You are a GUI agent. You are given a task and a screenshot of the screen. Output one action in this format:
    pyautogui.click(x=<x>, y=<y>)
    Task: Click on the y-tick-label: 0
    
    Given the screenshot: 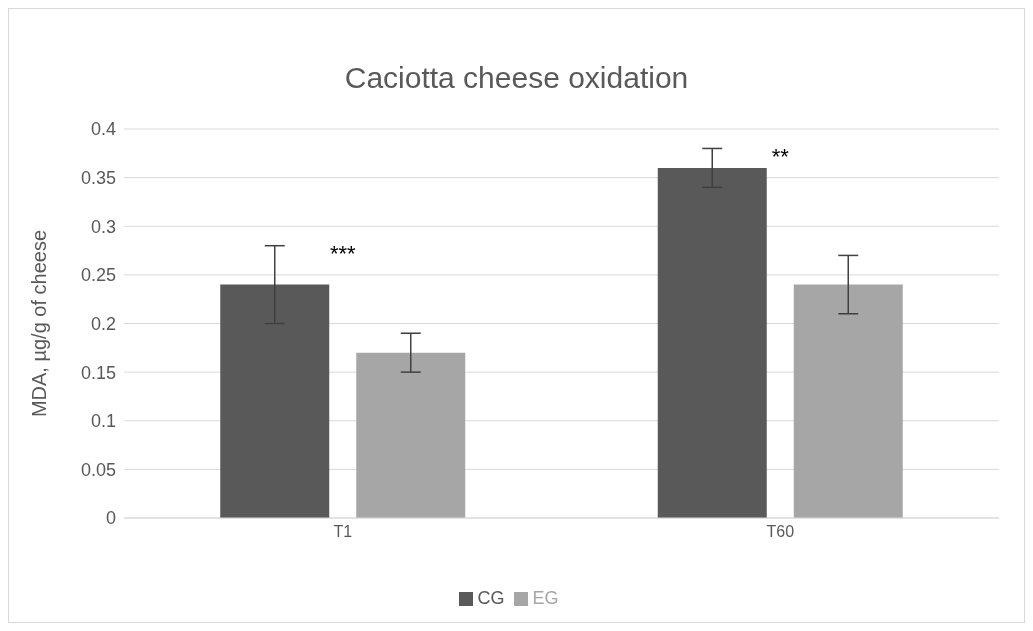 What is the action you would take?
    pyautogui.click(x=110, y=518)
    